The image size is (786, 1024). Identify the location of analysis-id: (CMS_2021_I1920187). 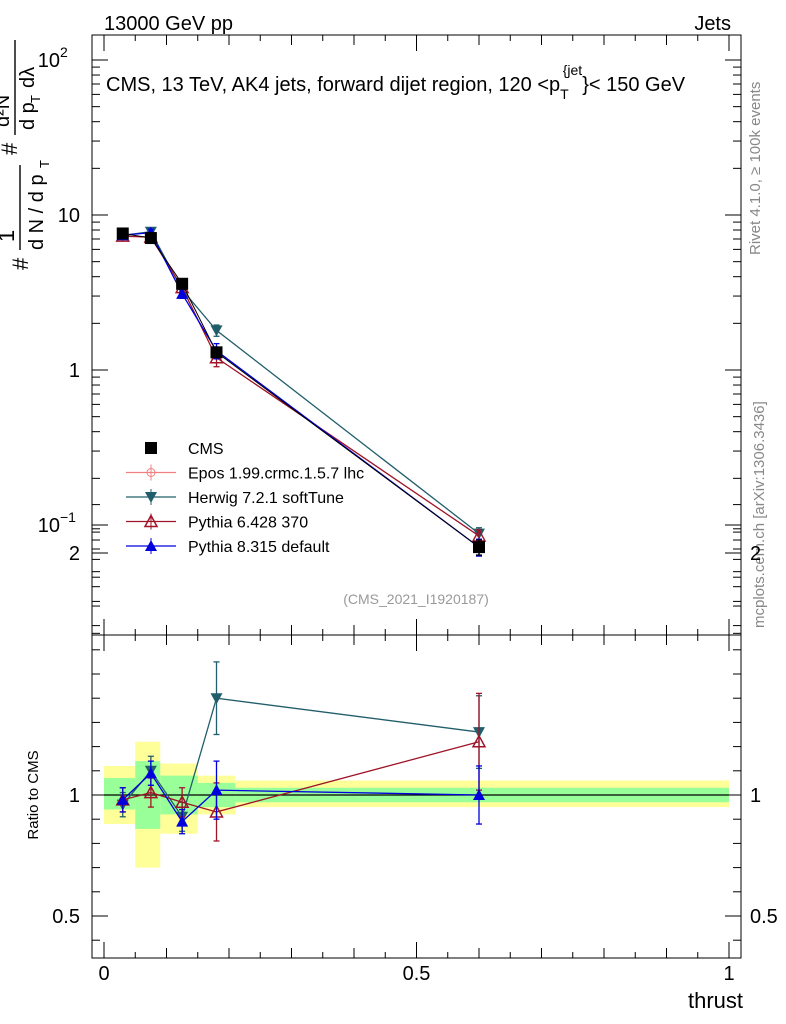
(416, 599).